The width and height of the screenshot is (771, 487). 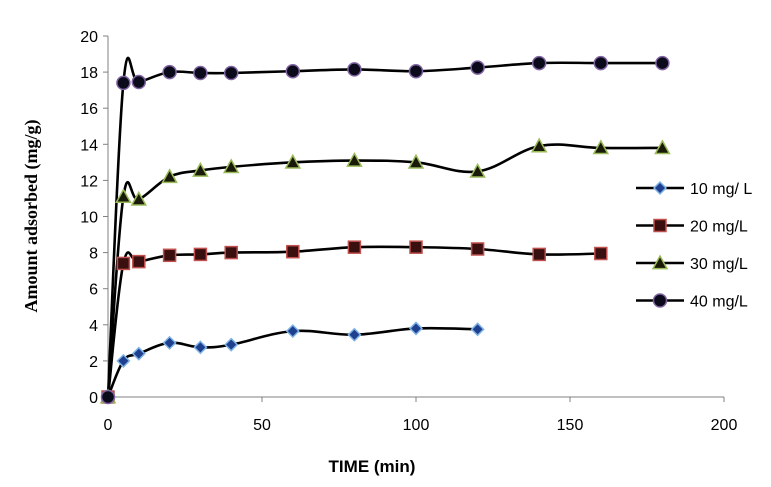 I want to click on y-tick-label: 0, so click(x=93, y=398).